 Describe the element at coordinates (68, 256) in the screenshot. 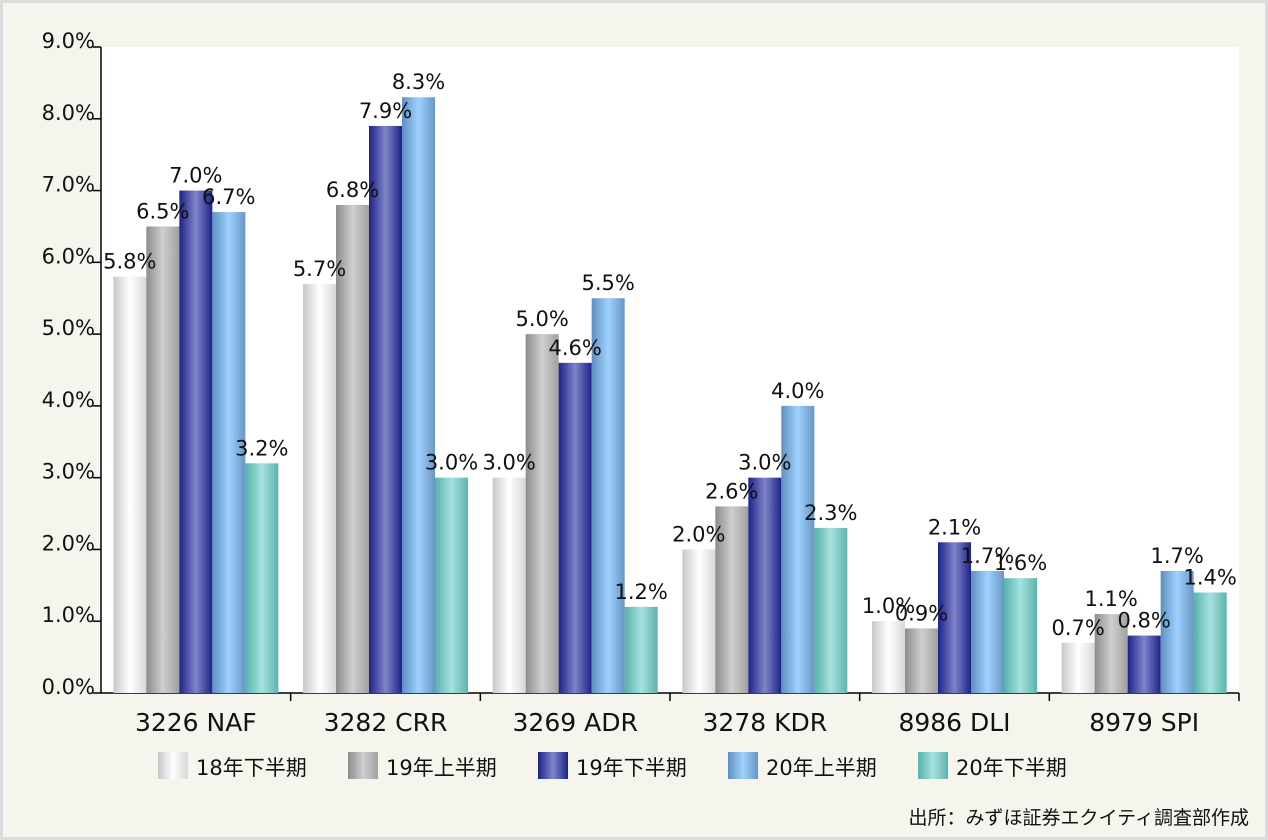

I see `y-tick-label: 6.0%` at that location.